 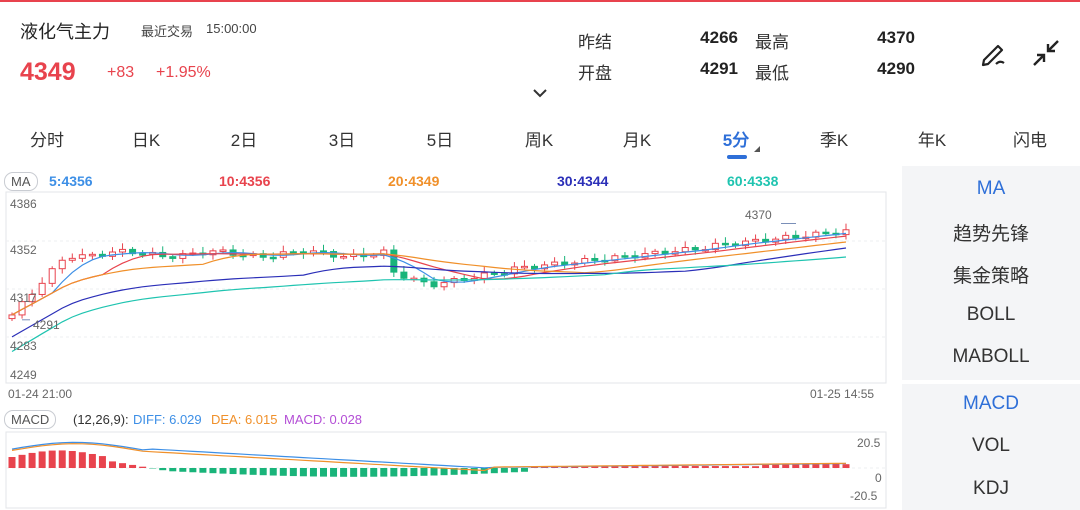 I want to click on quote-prev-settle-value: 4266, so click(x=719, y=37).